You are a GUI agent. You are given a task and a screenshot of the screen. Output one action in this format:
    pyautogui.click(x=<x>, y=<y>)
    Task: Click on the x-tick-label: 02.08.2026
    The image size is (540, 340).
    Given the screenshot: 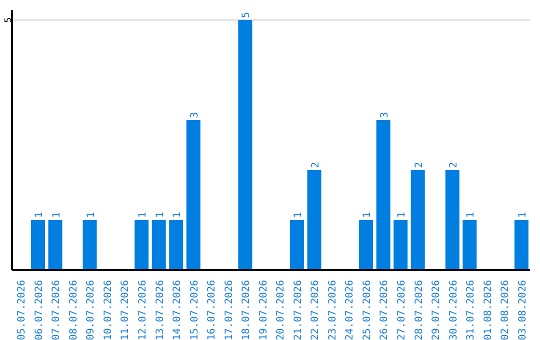 What is the action you would take?
    pyautogui.click(x=506, y=310)
    